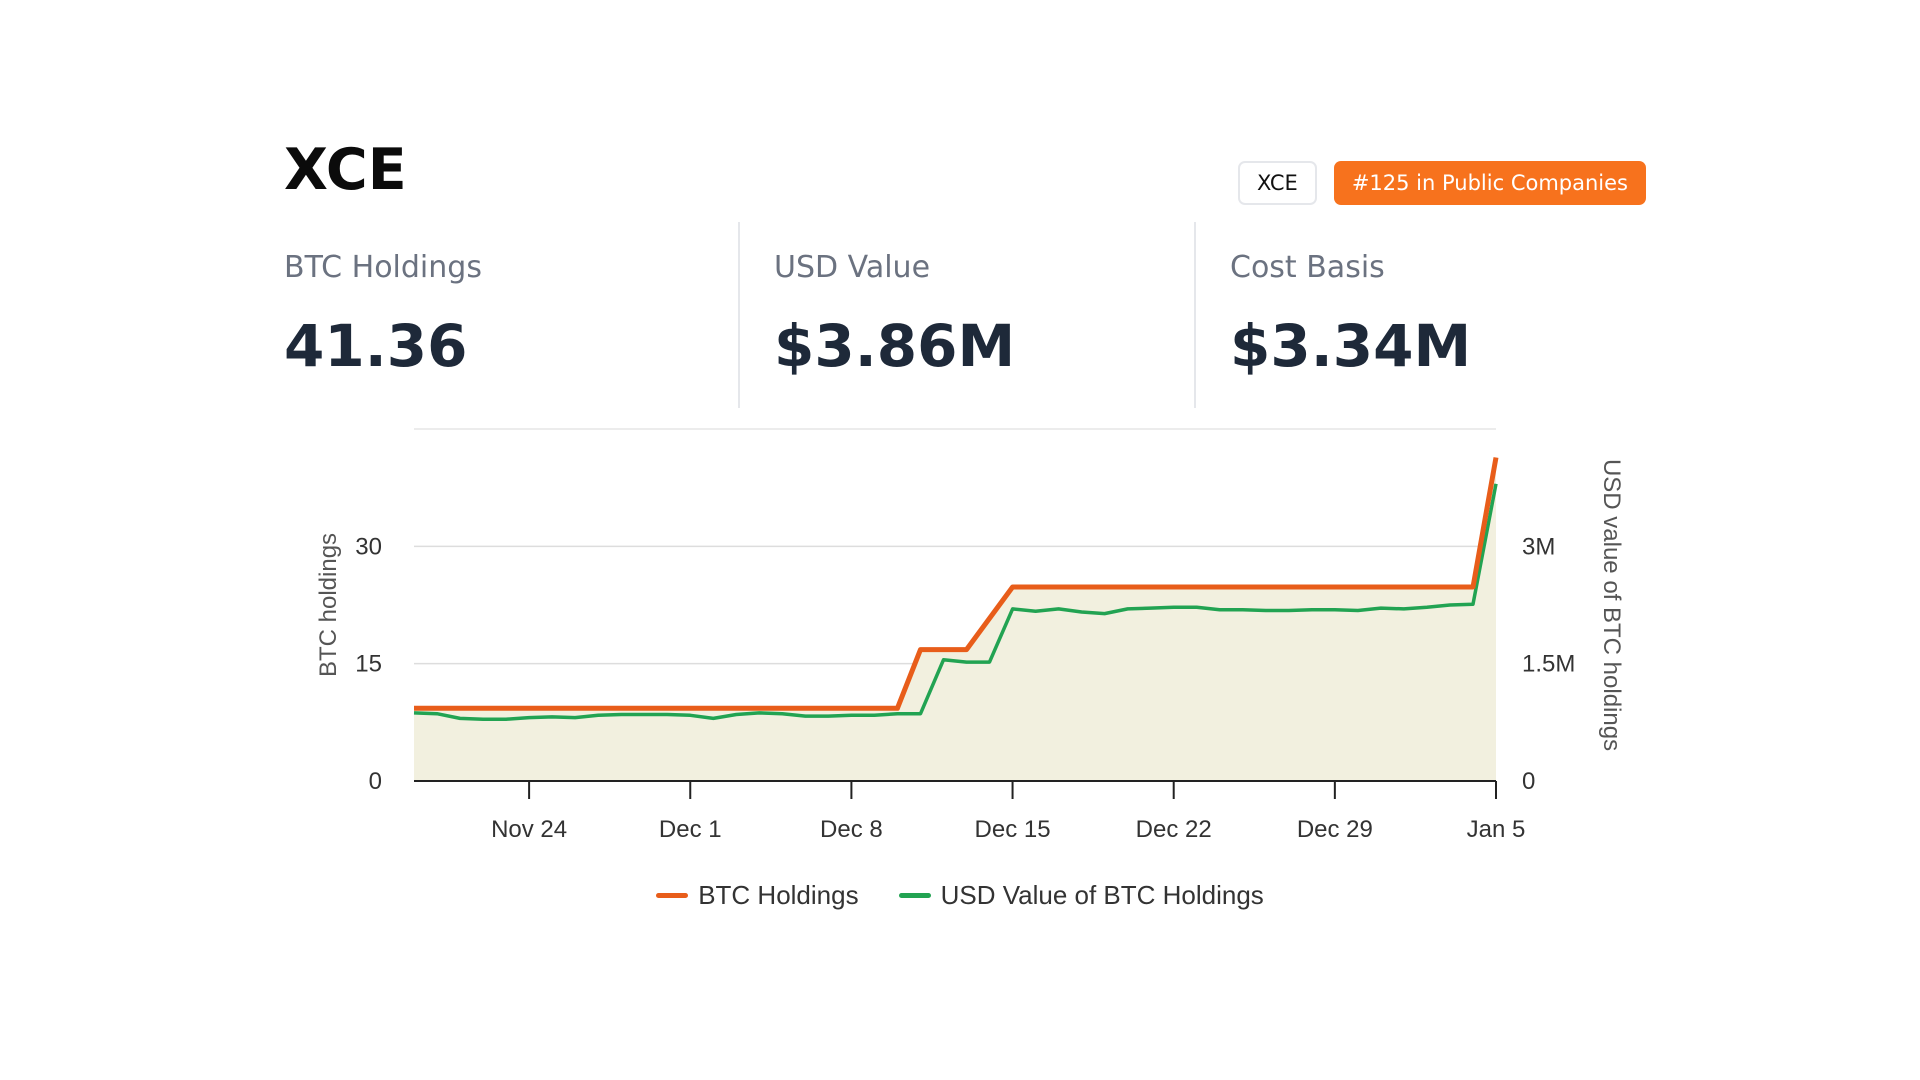  Describe the element at coordinates (852, 267) in the screenshot. I see `stat-label: USD Value` at that location.